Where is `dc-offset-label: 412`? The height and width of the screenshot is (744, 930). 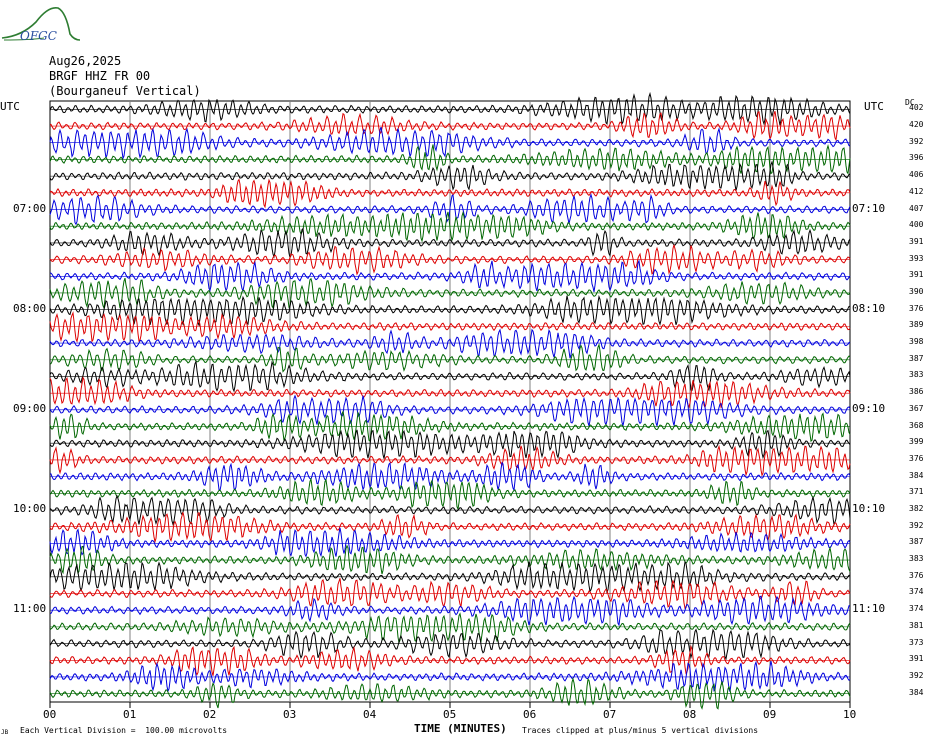 dc-offset-label: 412 is located at coordinates (916, 191).